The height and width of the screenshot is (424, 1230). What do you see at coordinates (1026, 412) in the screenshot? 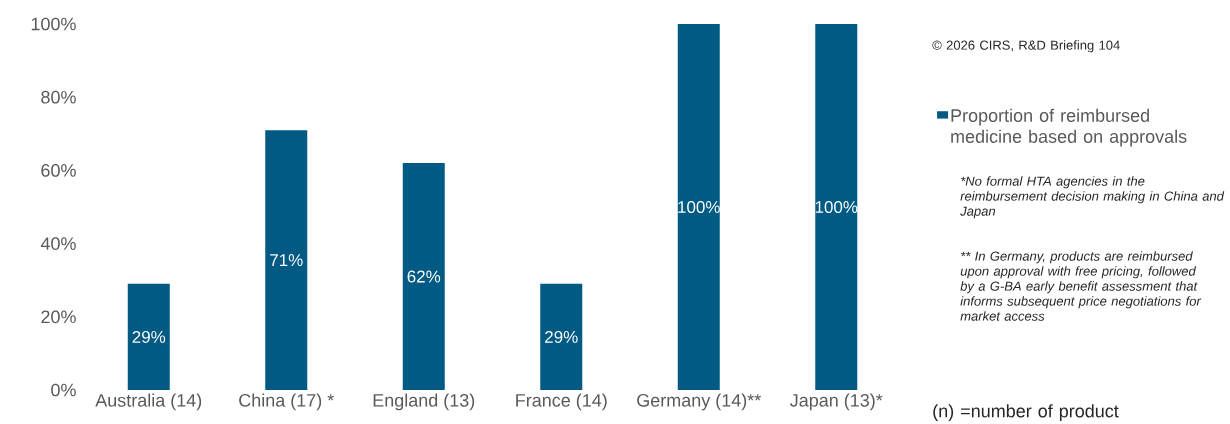
I see `text: (n) =number of product` at bounding box center [1026, 412].